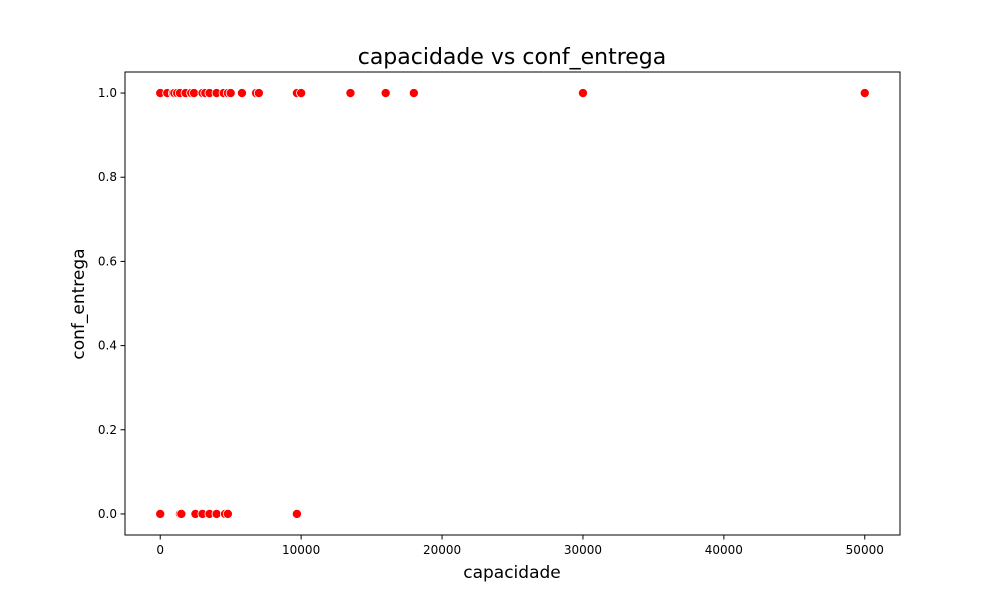 The image size is (1000, 600). Describe the element at coordinates (107, 514) in the screenshot. I see `y-tick-label: 0.0` at that location.